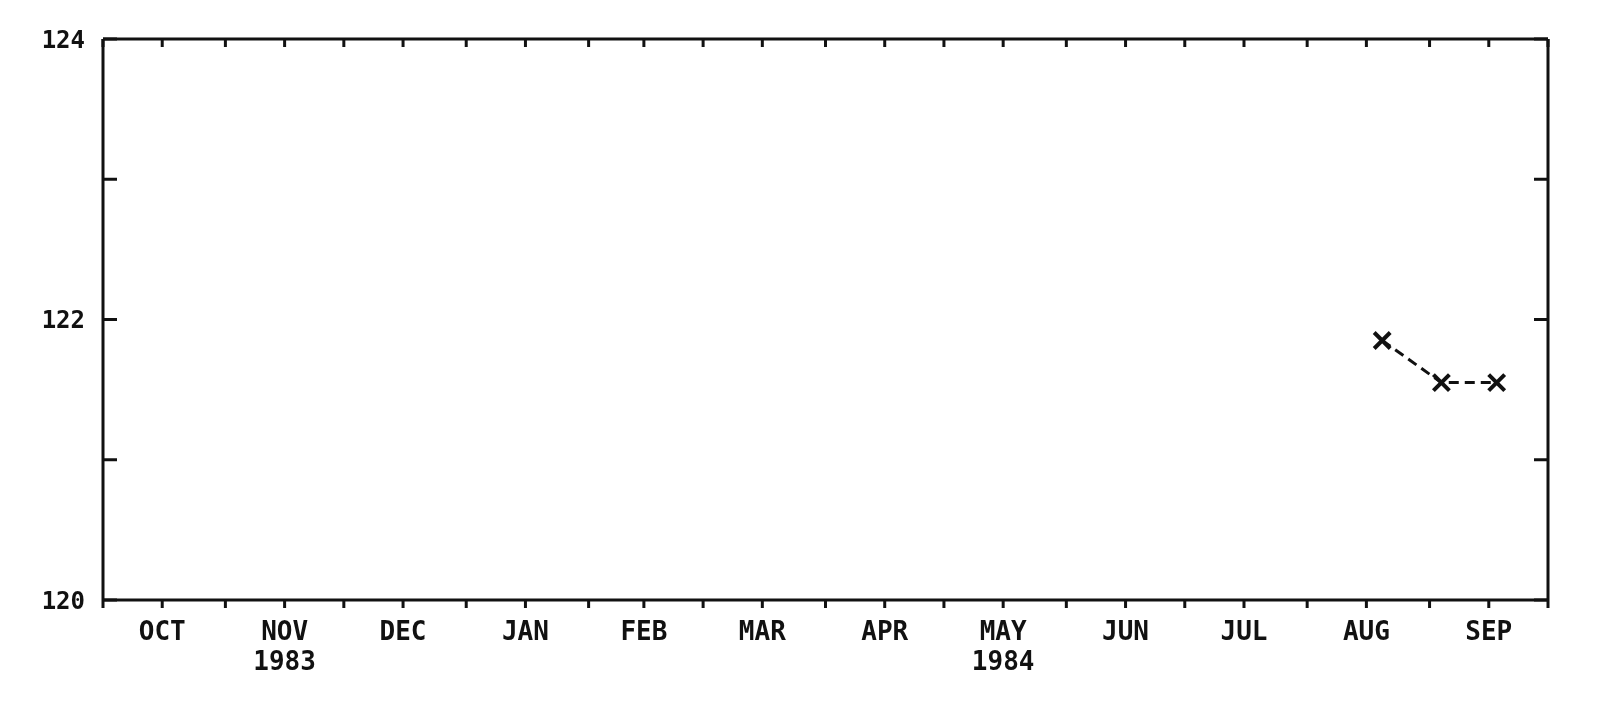 The height and width of the screenshot is (728, 1613). I want to click on y-tick-label: 120, so click(63, 600).